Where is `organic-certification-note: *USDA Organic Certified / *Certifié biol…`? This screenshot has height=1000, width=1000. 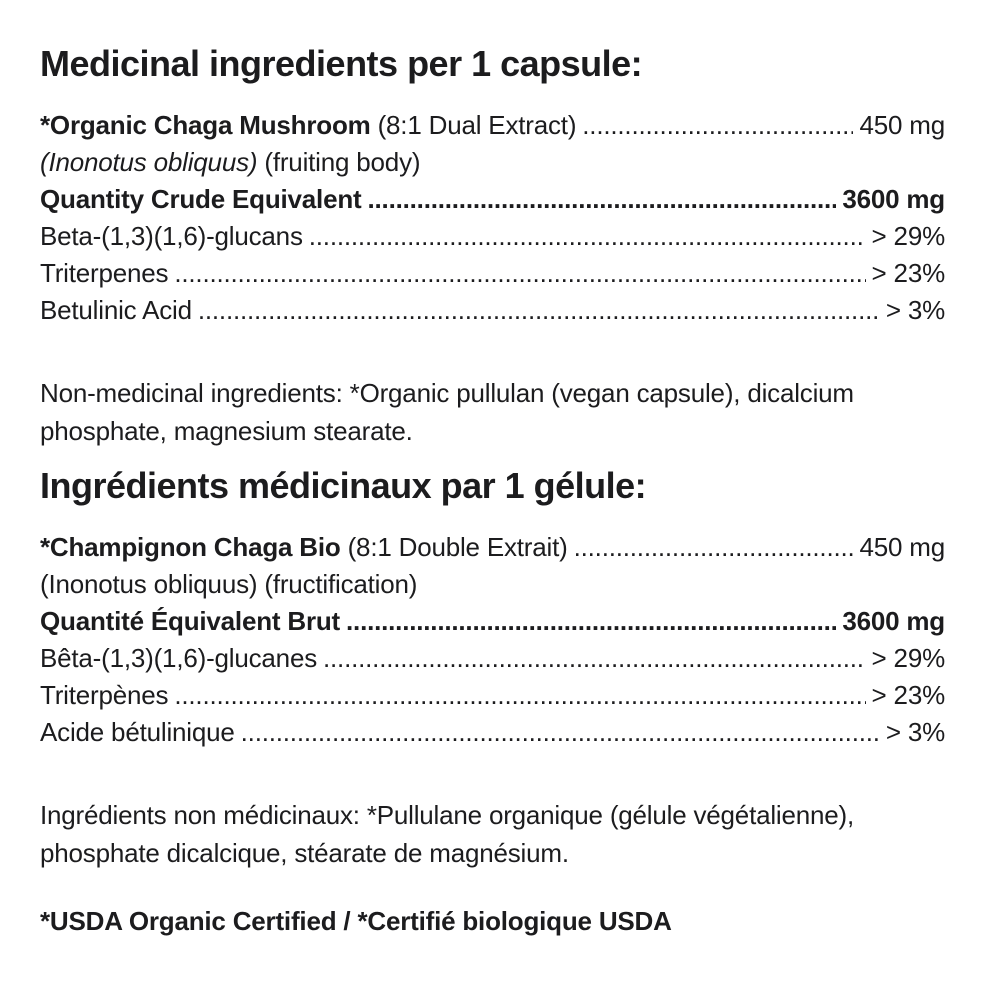 organic-certification-note: *USDA Organic Certified / *Certifié biol… is located at coordinates (356, 921).